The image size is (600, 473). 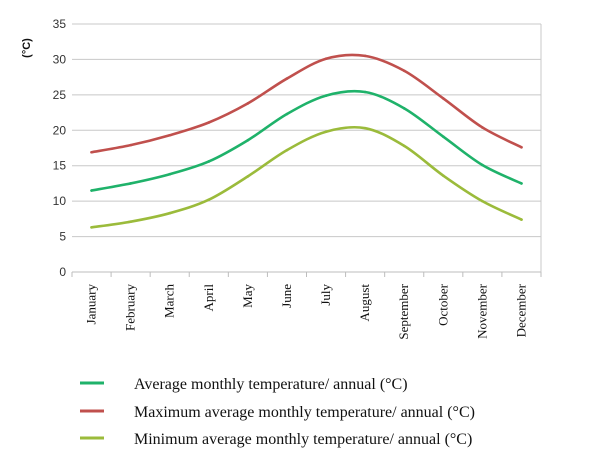 What do you see at coordinates (60, 130) in the screenshot?
I see `y-tick-label: 20` at bounding box center [60, 130].